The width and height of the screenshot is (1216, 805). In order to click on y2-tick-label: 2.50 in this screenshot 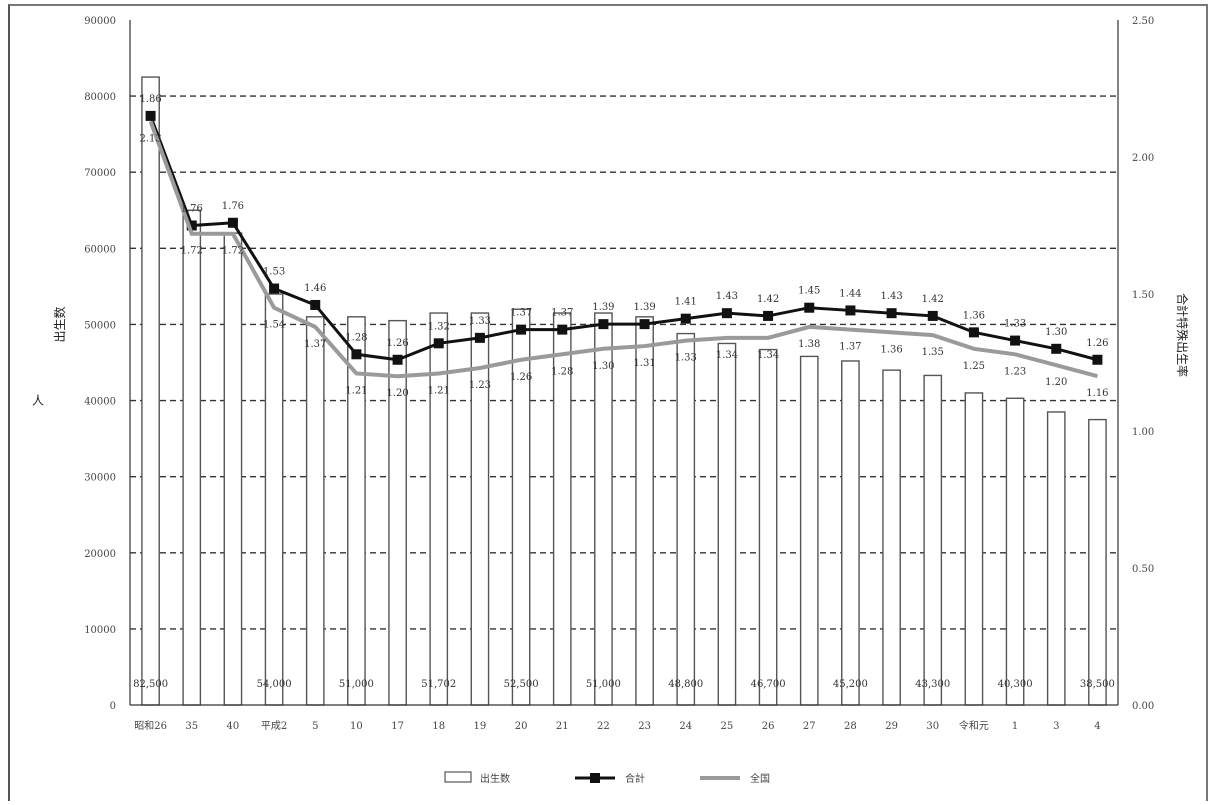, I will do `click(1143, 21)`.